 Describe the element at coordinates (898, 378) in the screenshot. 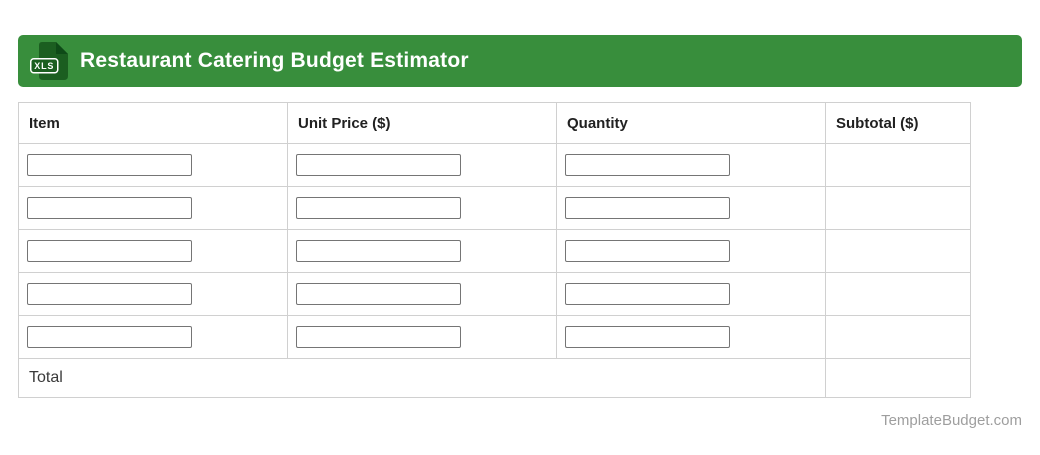

I see `total-value-cell` at that location.